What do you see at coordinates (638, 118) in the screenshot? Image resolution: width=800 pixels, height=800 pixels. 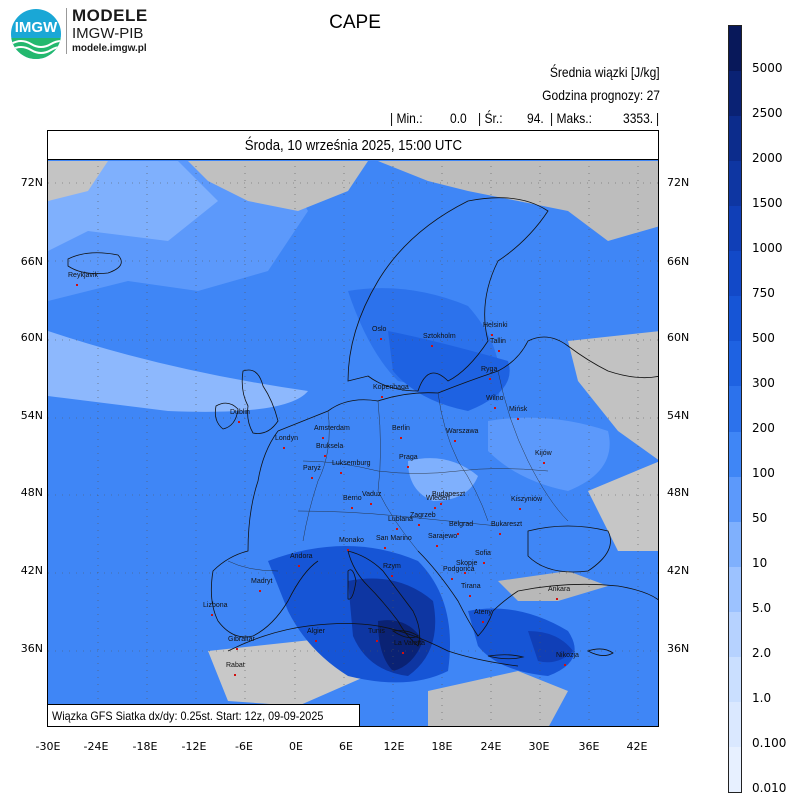 I see `max-value: 3353.` at bounding box center [638, 118].